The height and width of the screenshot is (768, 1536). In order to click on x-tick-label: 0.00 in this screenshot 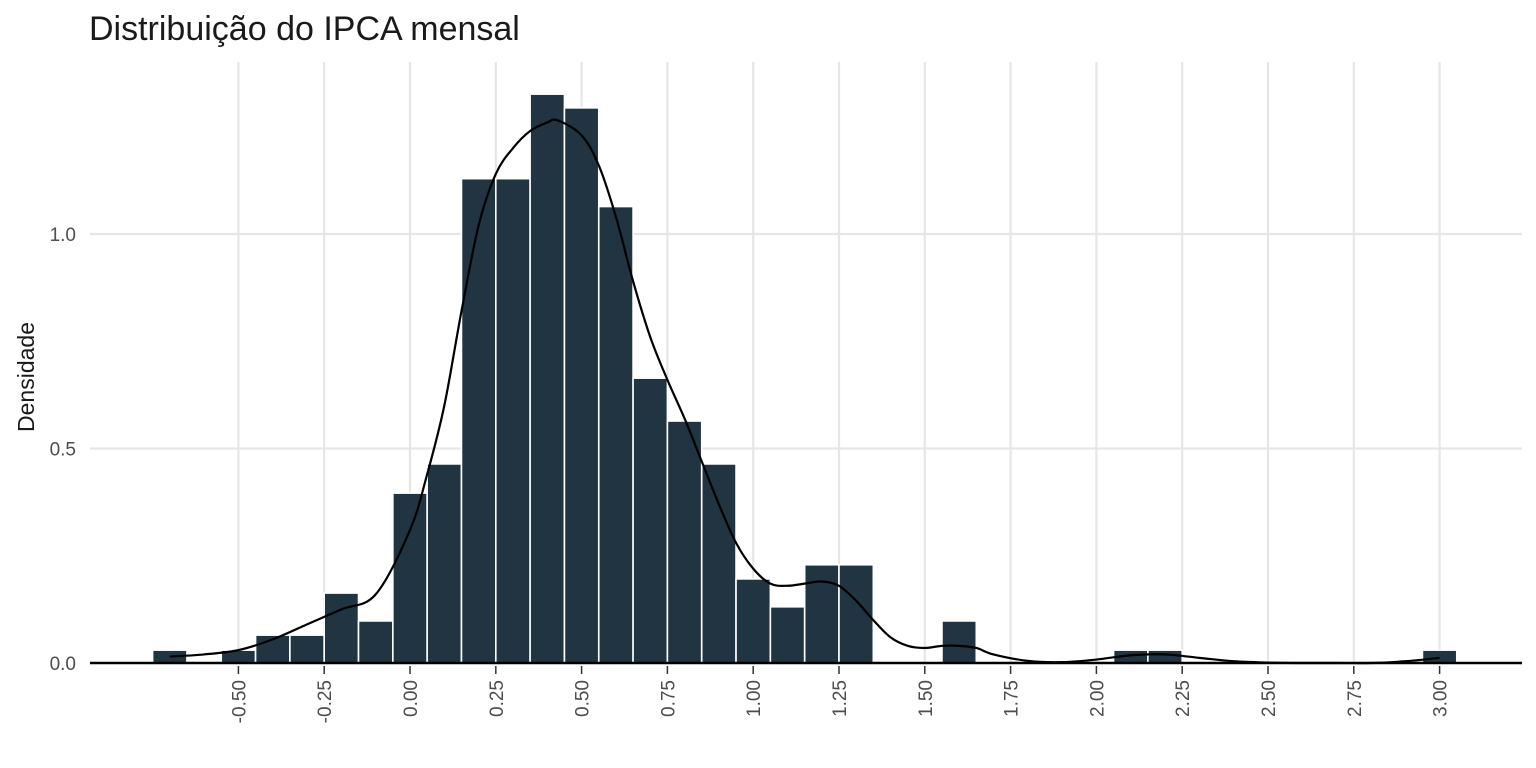, I will do `click(411, 698)`.